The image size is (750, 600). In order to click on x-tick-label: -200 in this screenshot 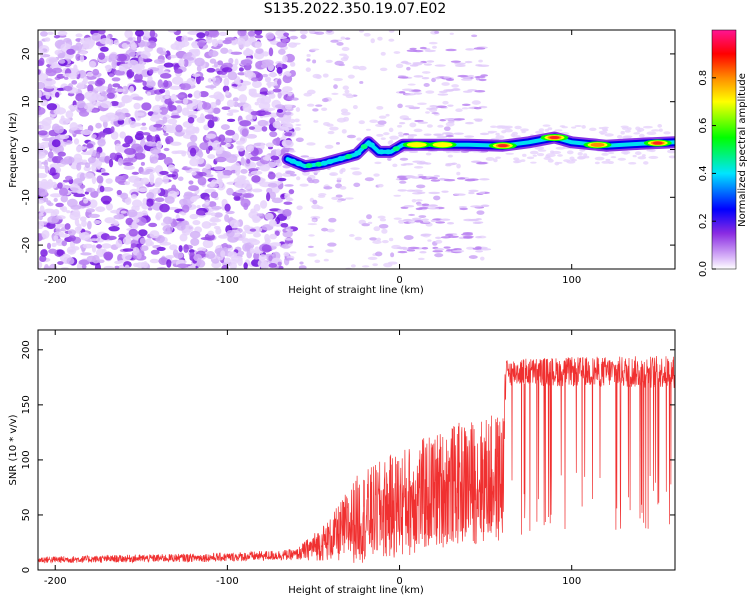, I will do `click(55, 581)`.